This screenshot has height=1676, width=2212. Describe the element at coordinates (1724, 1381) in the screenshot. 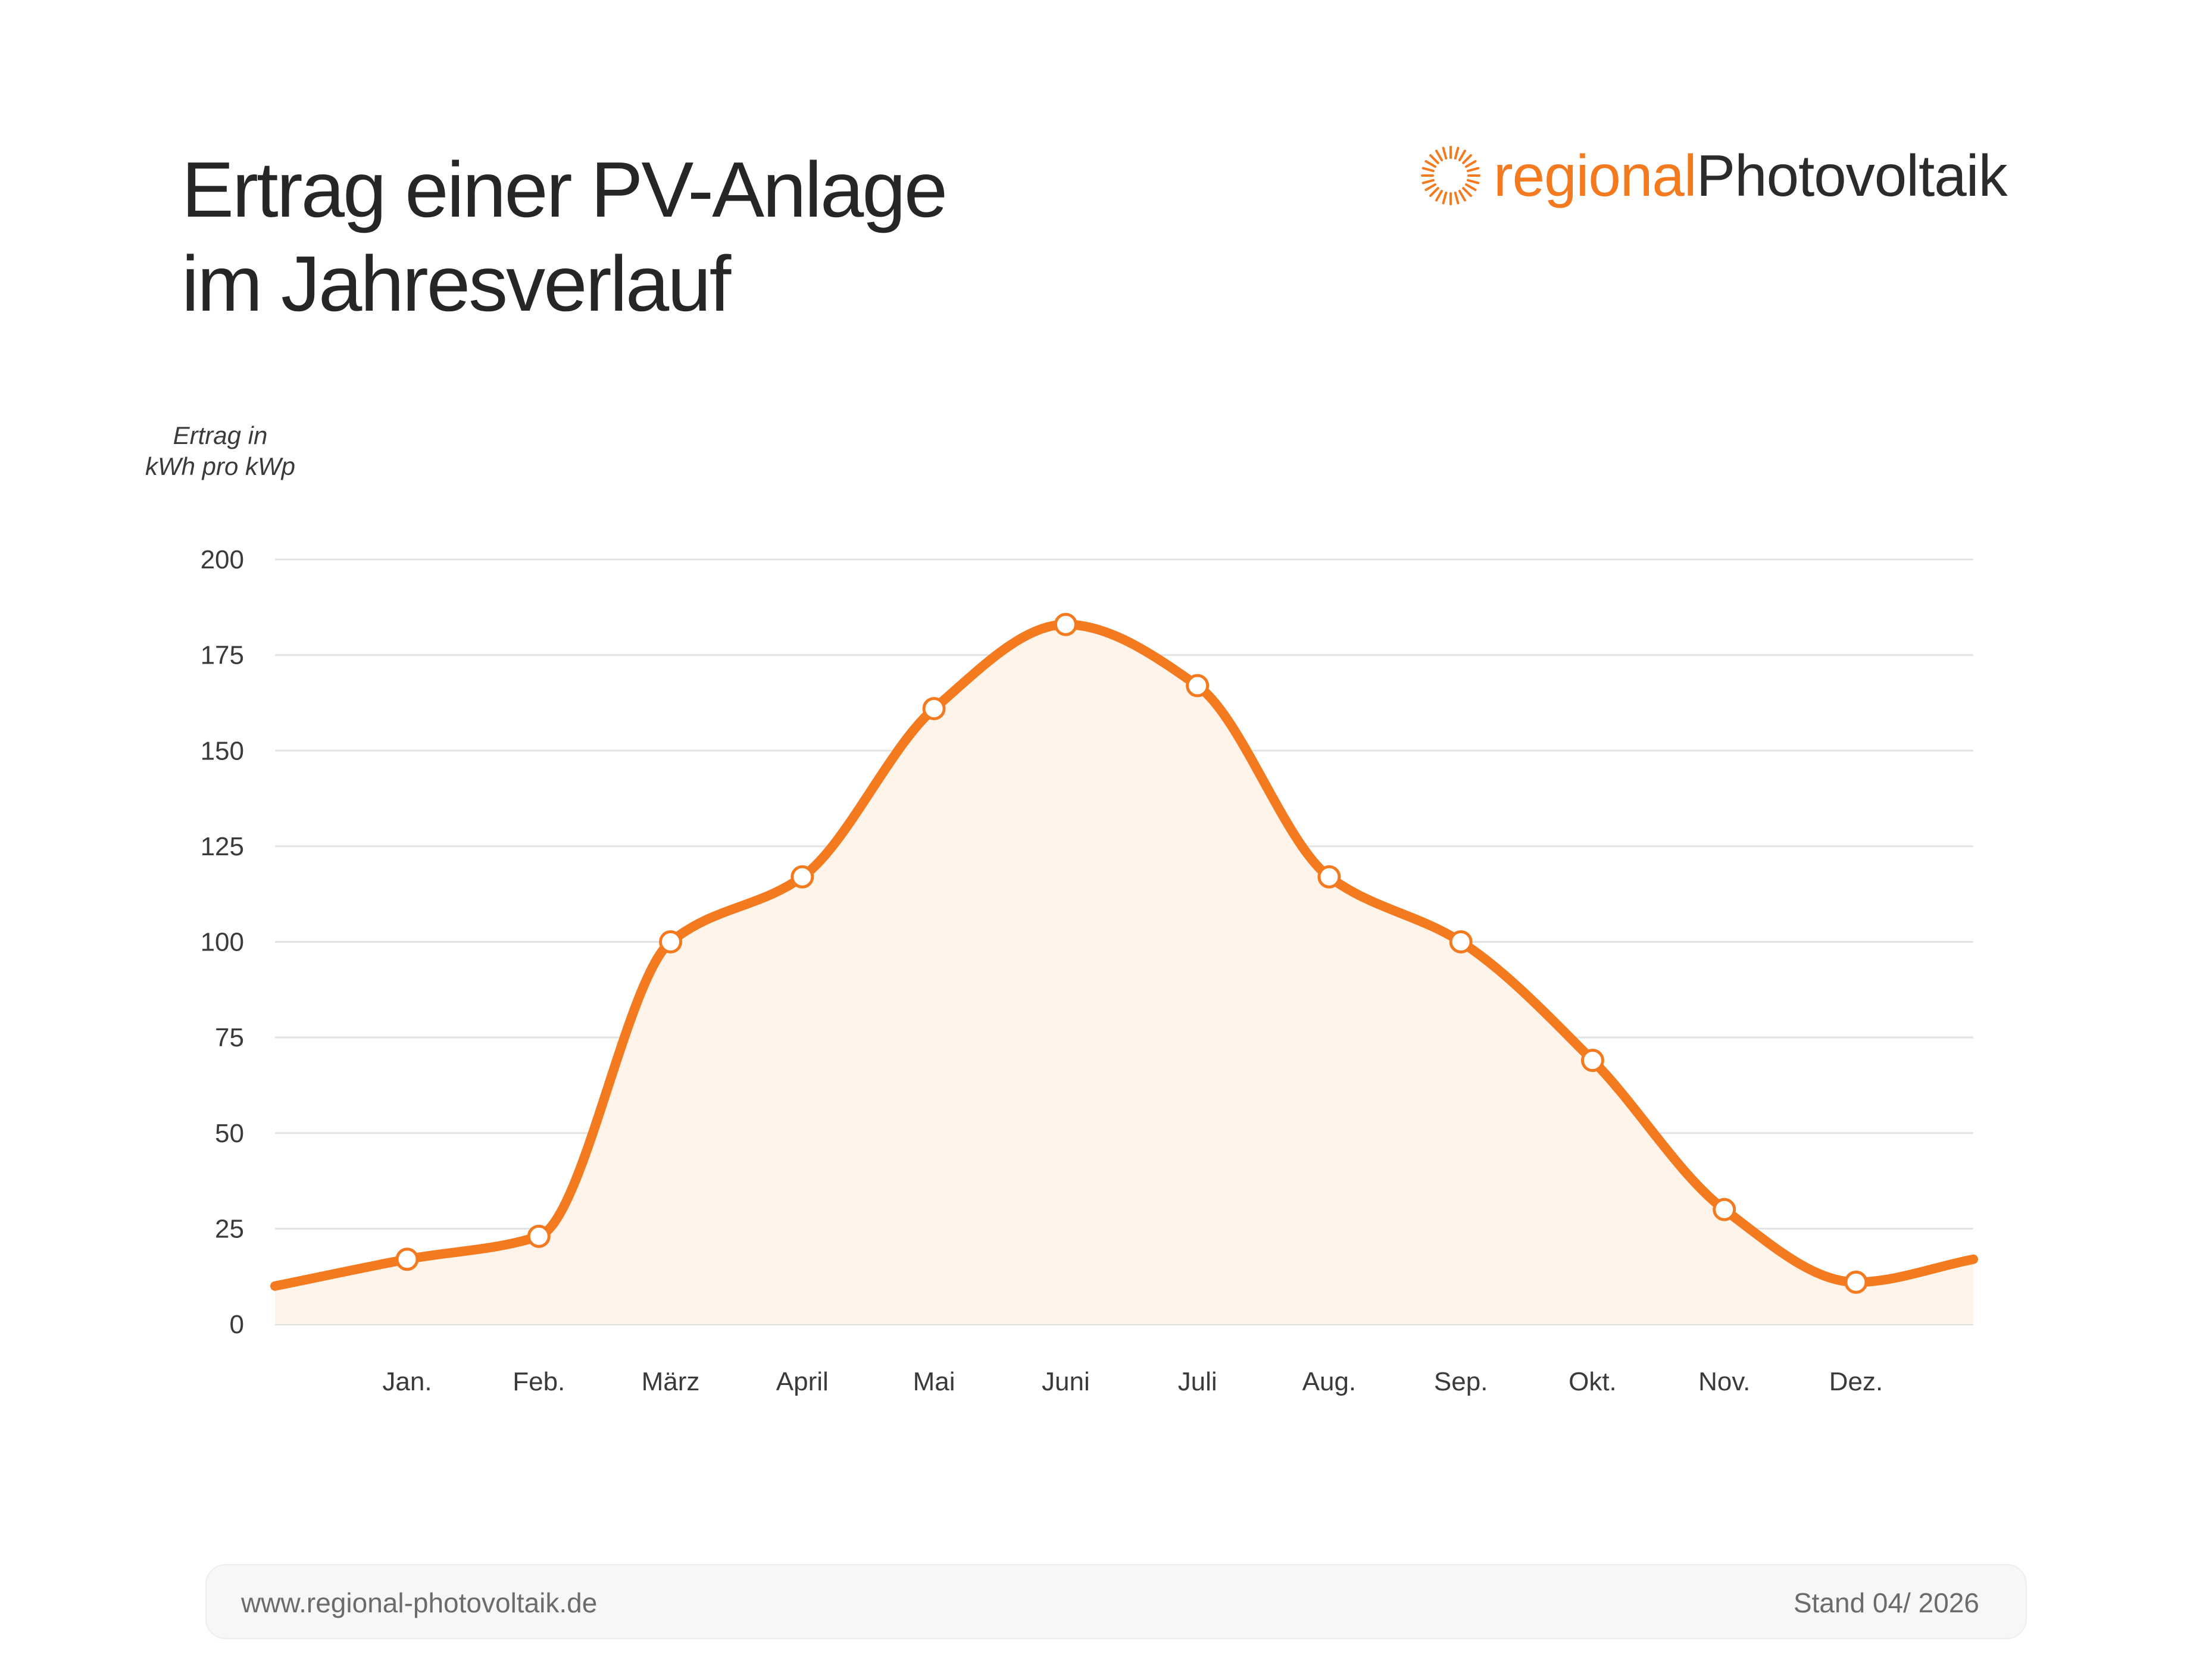

I see `x-tick-label: Nov.` at that location.